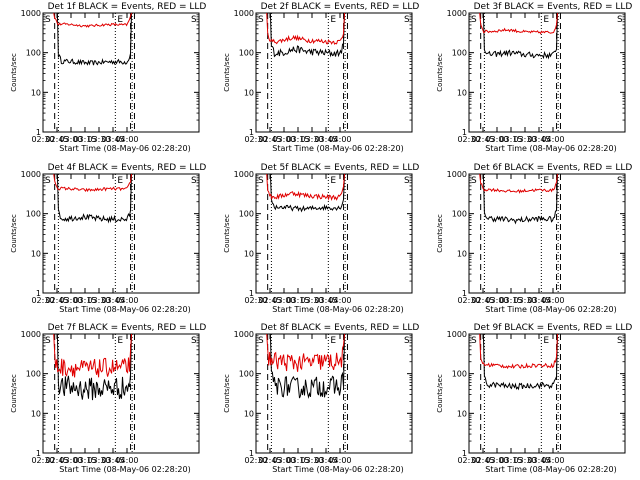 The width and height of the screenshot is (640, 480). What do you see at coordinates (127, 7) in the screenshot?
I see `panel-title: Det 1f BLACK = Events, RED = LLD` at bounding box center [127, 7].